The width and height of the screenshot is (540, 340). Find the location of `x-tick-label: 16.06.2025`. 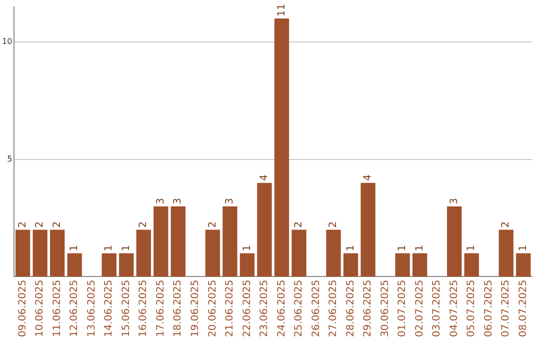

x-tick-label: 16.06.2025 is located at coordinates (144, 309).